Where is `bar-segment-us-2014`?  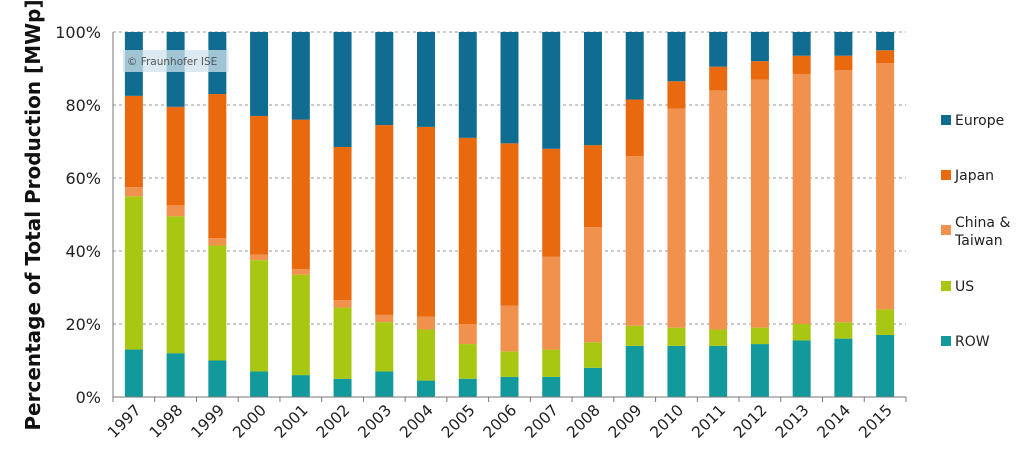 bar-segment-us-2014 is located at coordinates (843, 330).